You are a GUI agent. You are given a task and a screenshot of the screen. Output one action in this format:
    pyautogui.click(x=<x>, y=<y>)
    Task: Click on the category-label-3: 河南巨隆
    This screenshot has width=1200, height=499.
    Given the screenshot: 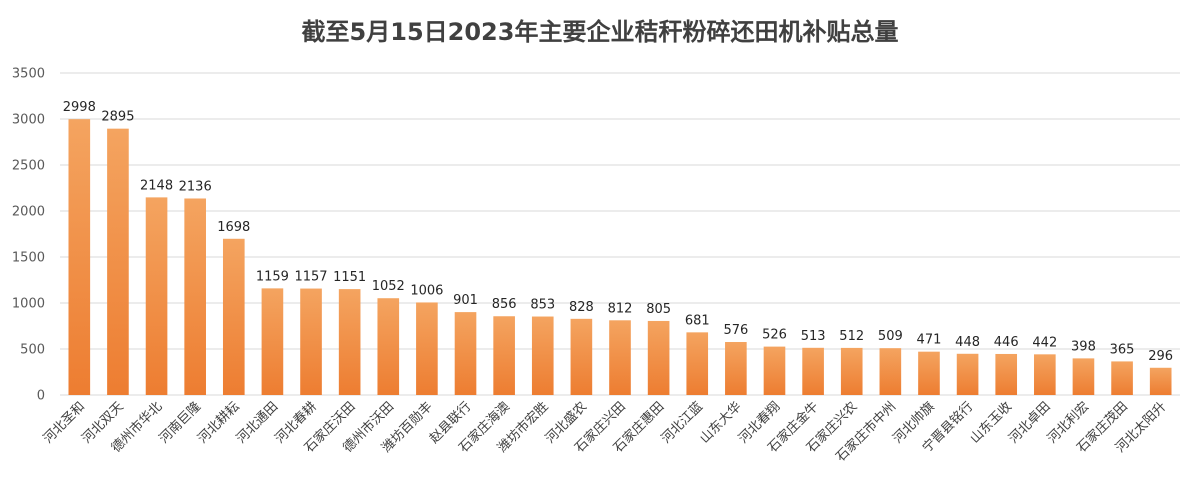 What is the action you would take?
    pyautogui.click(x=180, y=423)
    